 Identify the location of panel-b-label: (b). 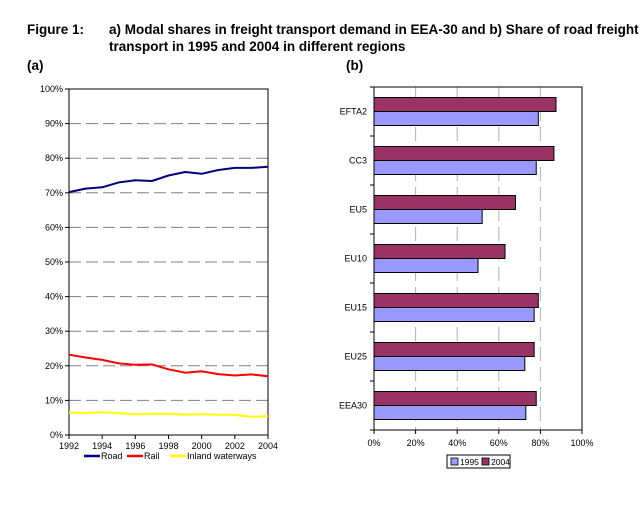
(355, 65).